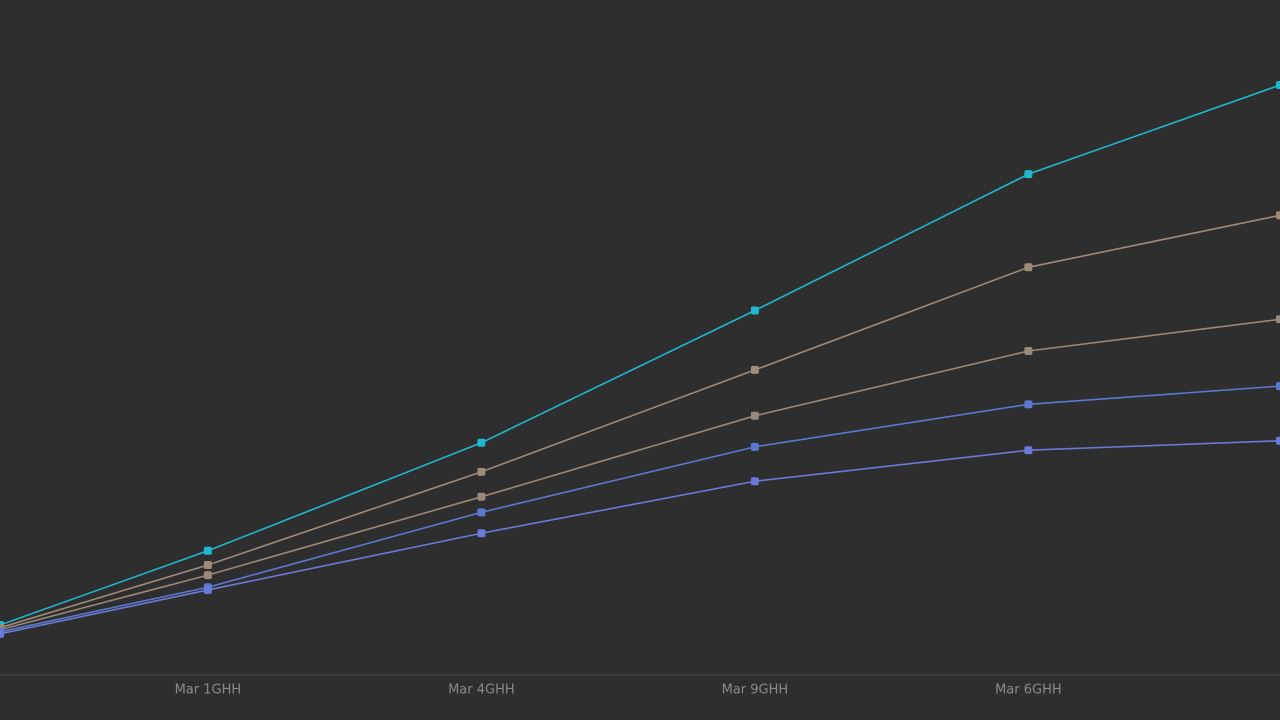 The image size is (1280, 720). Describe the element at coordinates (481, 690) in the screenshot. I see `x-tick-label: Mar 4GHH` at that location.